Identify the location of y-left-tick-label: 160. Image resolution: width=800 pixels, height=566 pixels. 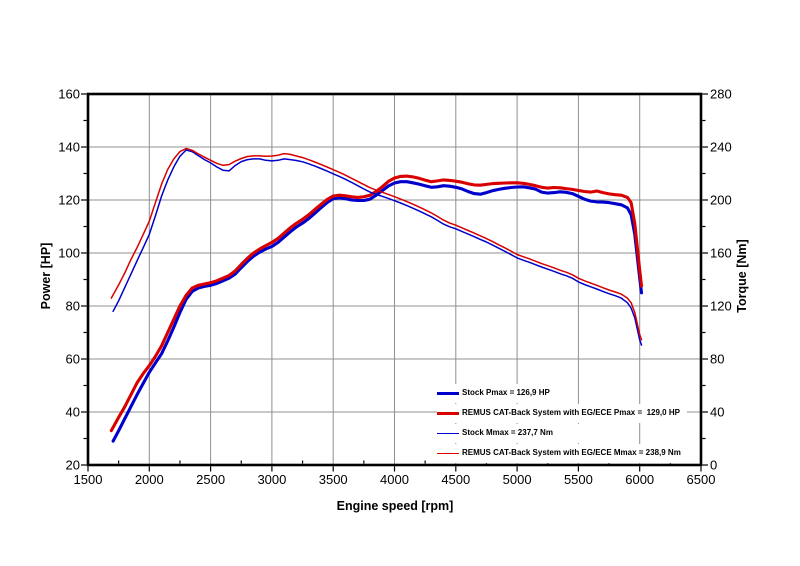
(69, 94).